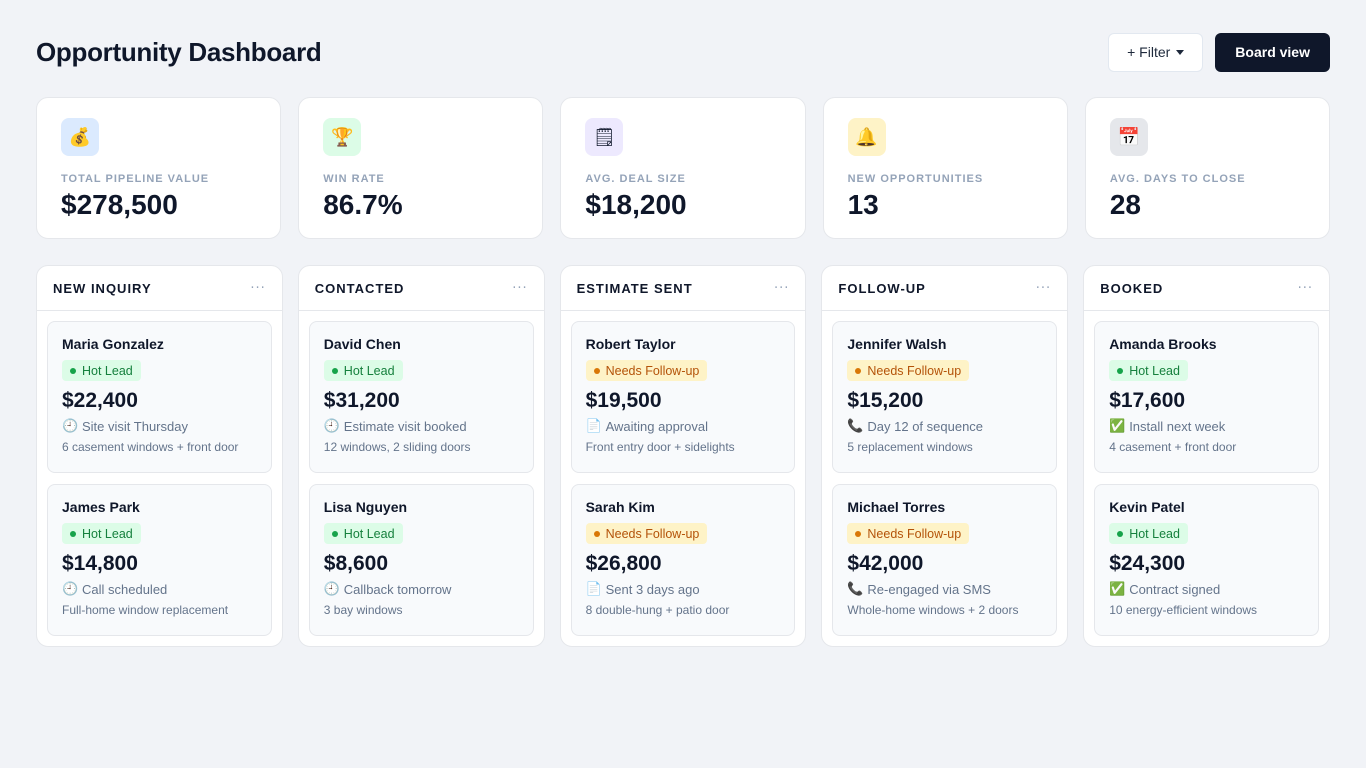 This screenshot has width=1366, height=768. What do you see at coordinates (113, 344) in the screenshot?
I see `contact-name: Maria Gonzalez` at bounding box center [113, 344].